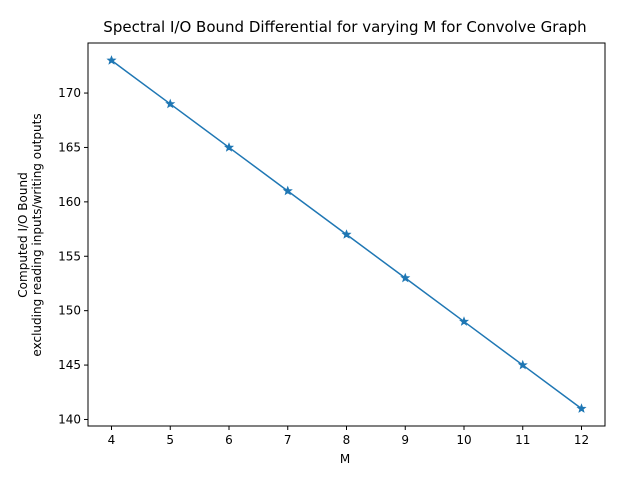 Image resolution: width=640 pixels, height=484 pixels. I want to click on y-axis-label-line-2: excluding reading inputs/writing outputs, so click(37, 234).